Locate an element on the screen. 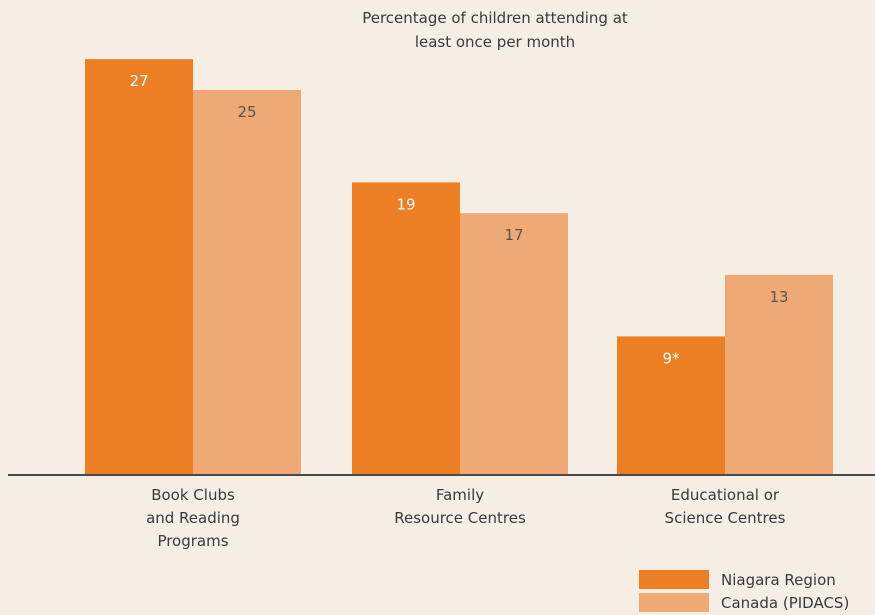 This screenshot has width=875, height=615. category-label-0-line-1: and Reading is located at coordinates (193, 518).